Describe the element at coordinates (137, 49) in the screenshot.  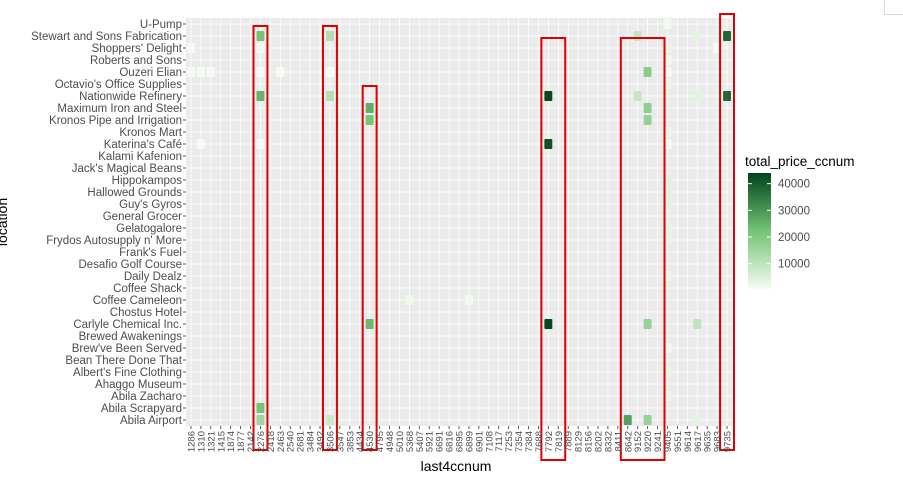
I see `y-tick-label: Shoppers' Delight` at that location.